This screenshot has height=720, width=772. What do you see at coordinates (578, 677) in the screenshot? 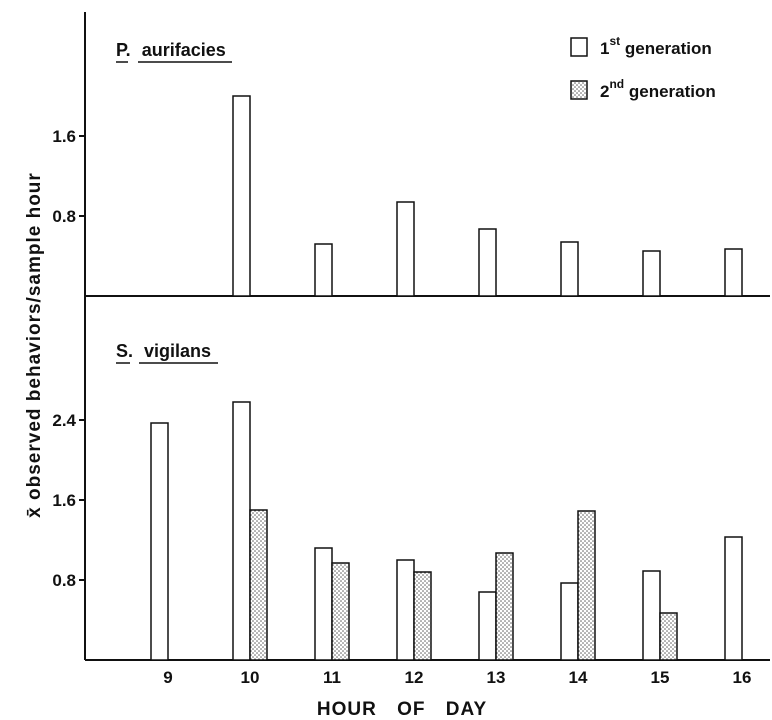
I see `x-tick-label: 14` at bounding box center [578, 677].